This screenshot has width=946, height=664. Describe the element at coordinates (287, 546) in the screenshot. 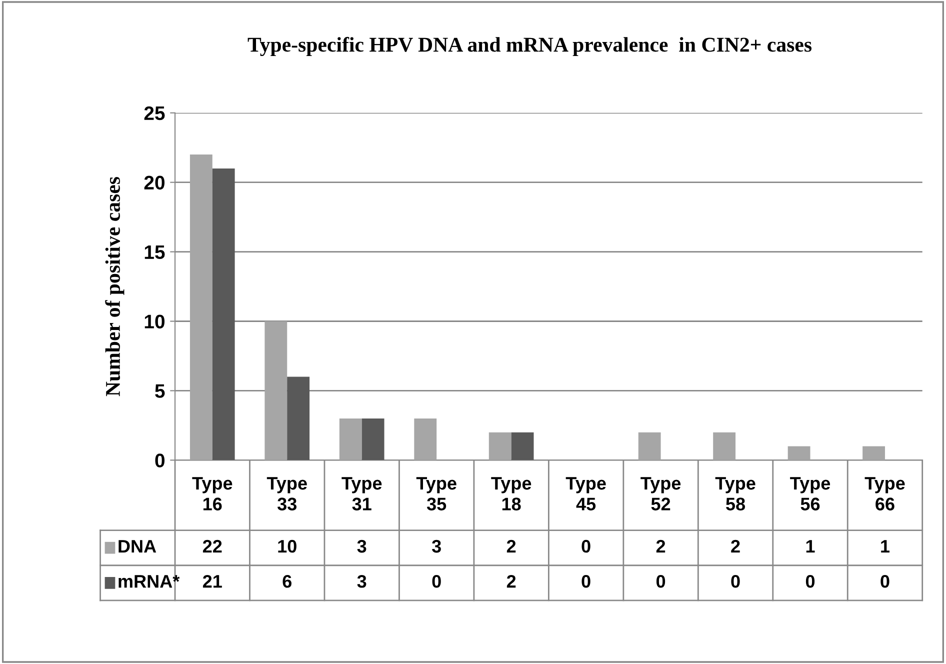

I see `data-label: 10` at that location.